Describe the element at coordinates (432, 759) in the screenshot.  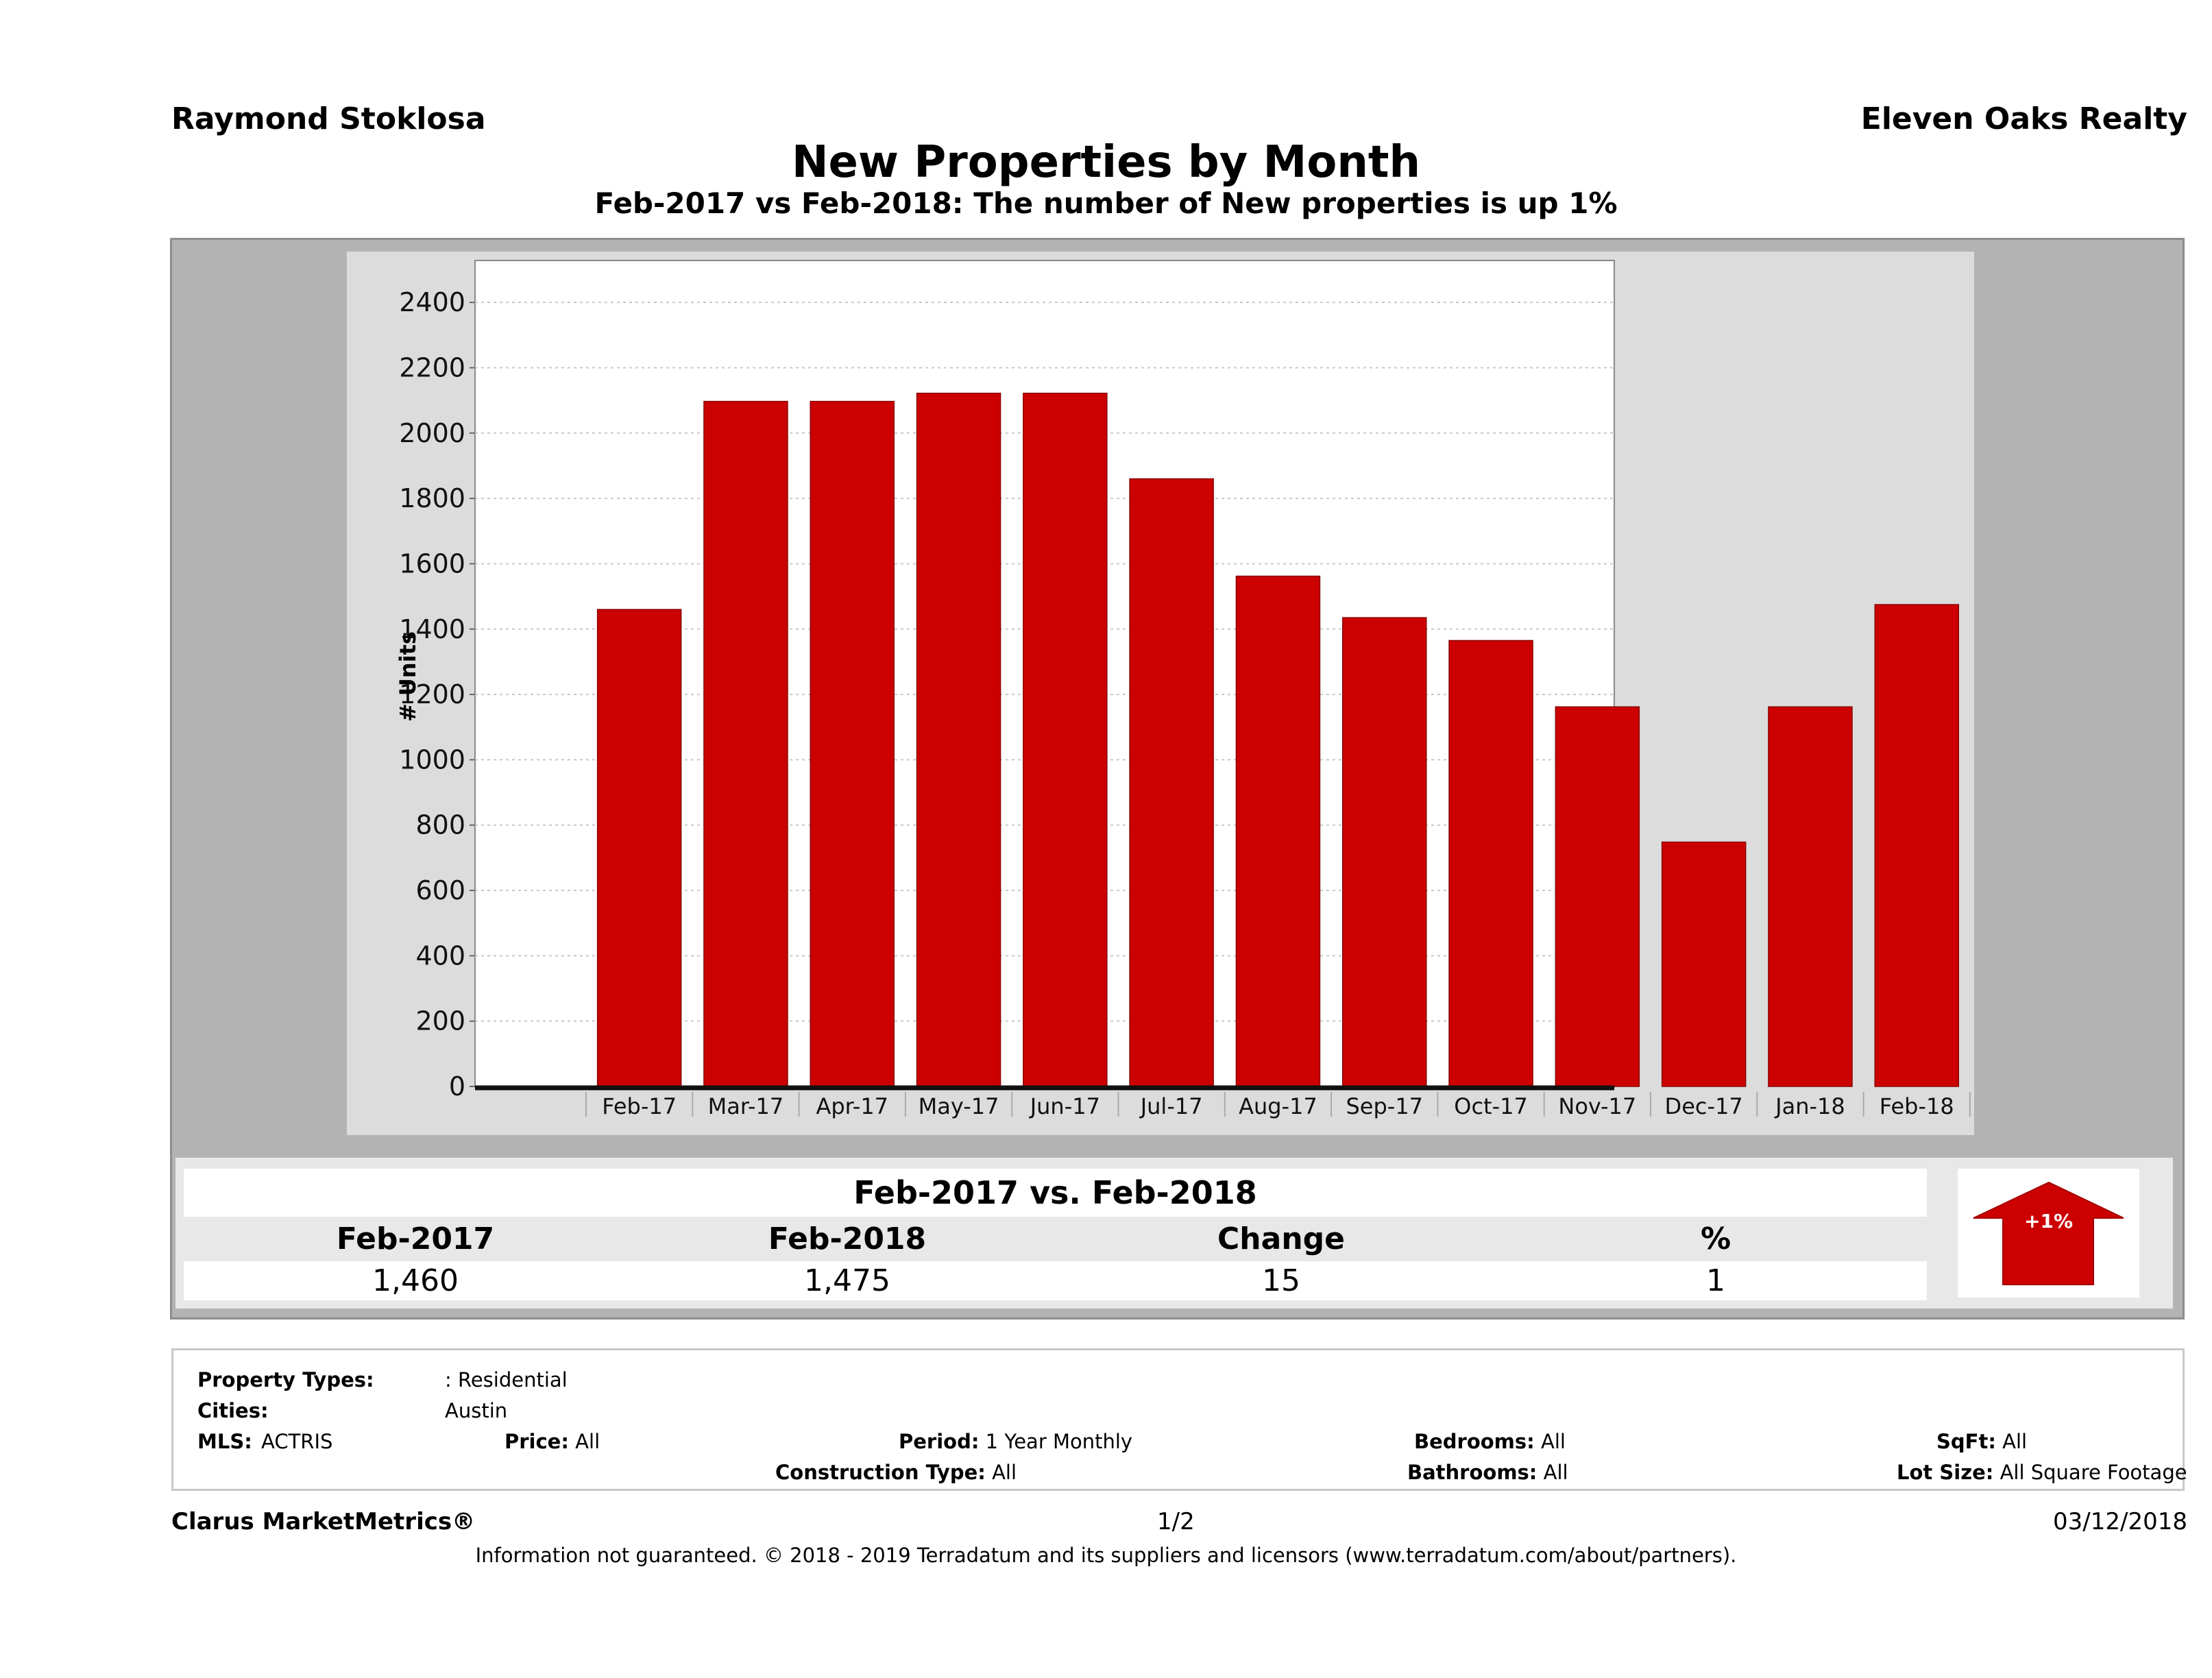
I see `y-tick-label: 1000` at that location.